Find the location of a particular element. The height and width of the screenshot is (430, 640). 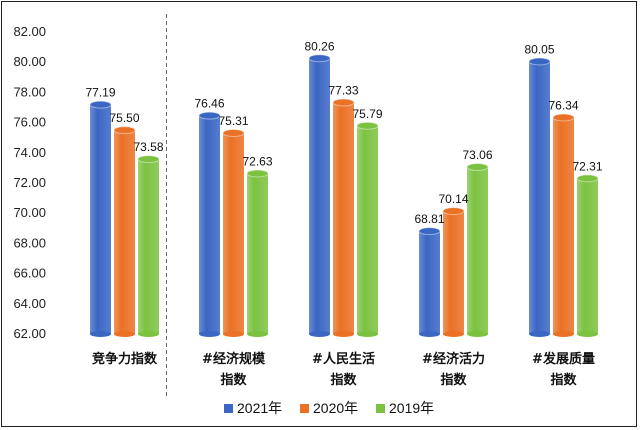

legend: 2021年 2020年 2019年 is located at coordinates (329, 408).